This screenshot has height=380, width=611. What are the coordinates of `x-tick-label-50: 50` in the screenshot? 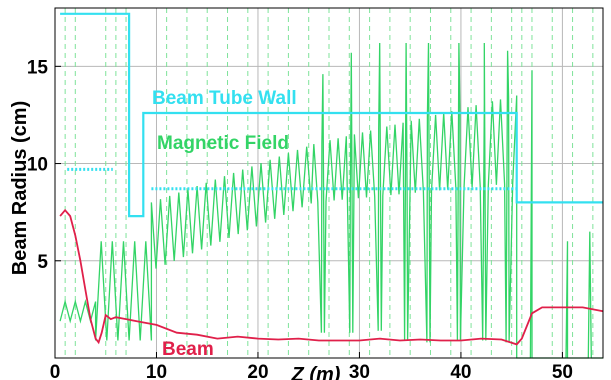 It's located at (562, 371).